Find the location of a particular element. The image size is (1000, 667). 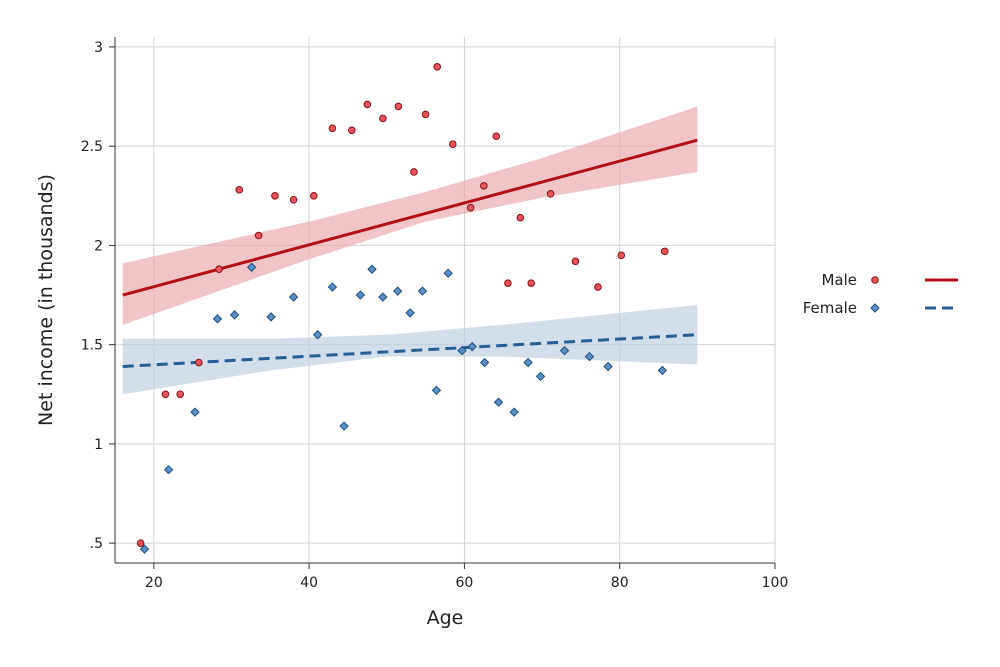

x-tick-label: 40 is located at coordinates (309, 583).